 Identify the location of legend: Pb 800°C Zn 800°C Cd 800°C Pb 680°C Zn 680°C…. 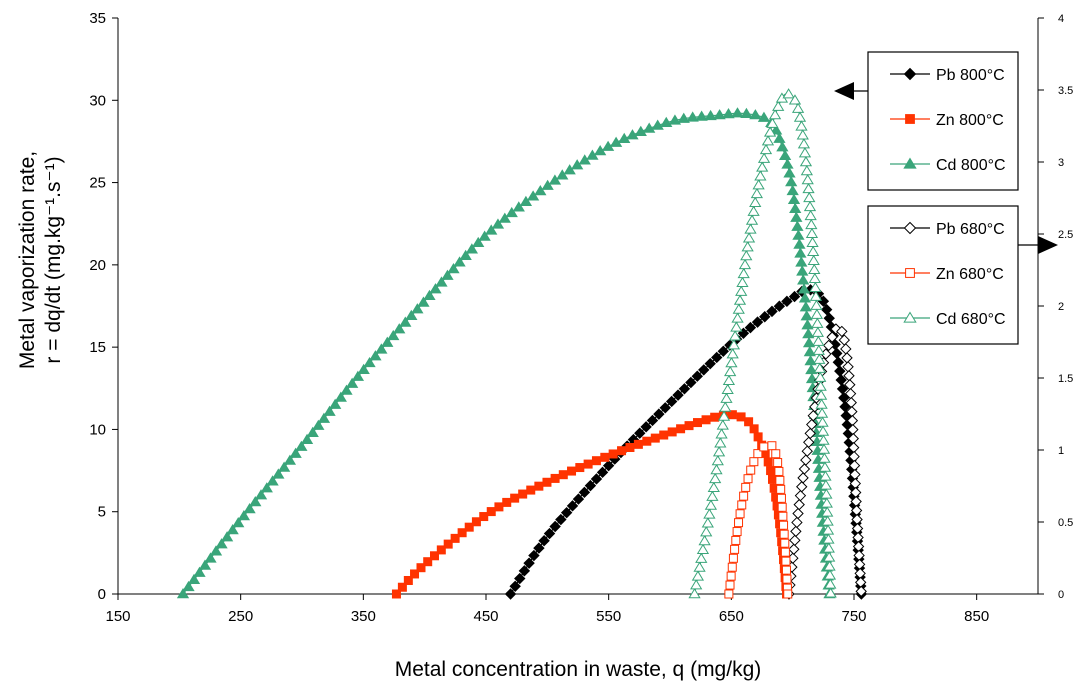
(946, 198).